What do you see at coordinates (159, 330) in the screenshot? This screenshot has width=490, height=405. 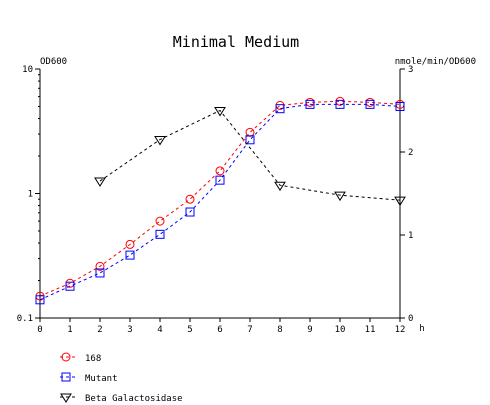 I see `x-tick-label: 4` at bounding box center [159, 330].